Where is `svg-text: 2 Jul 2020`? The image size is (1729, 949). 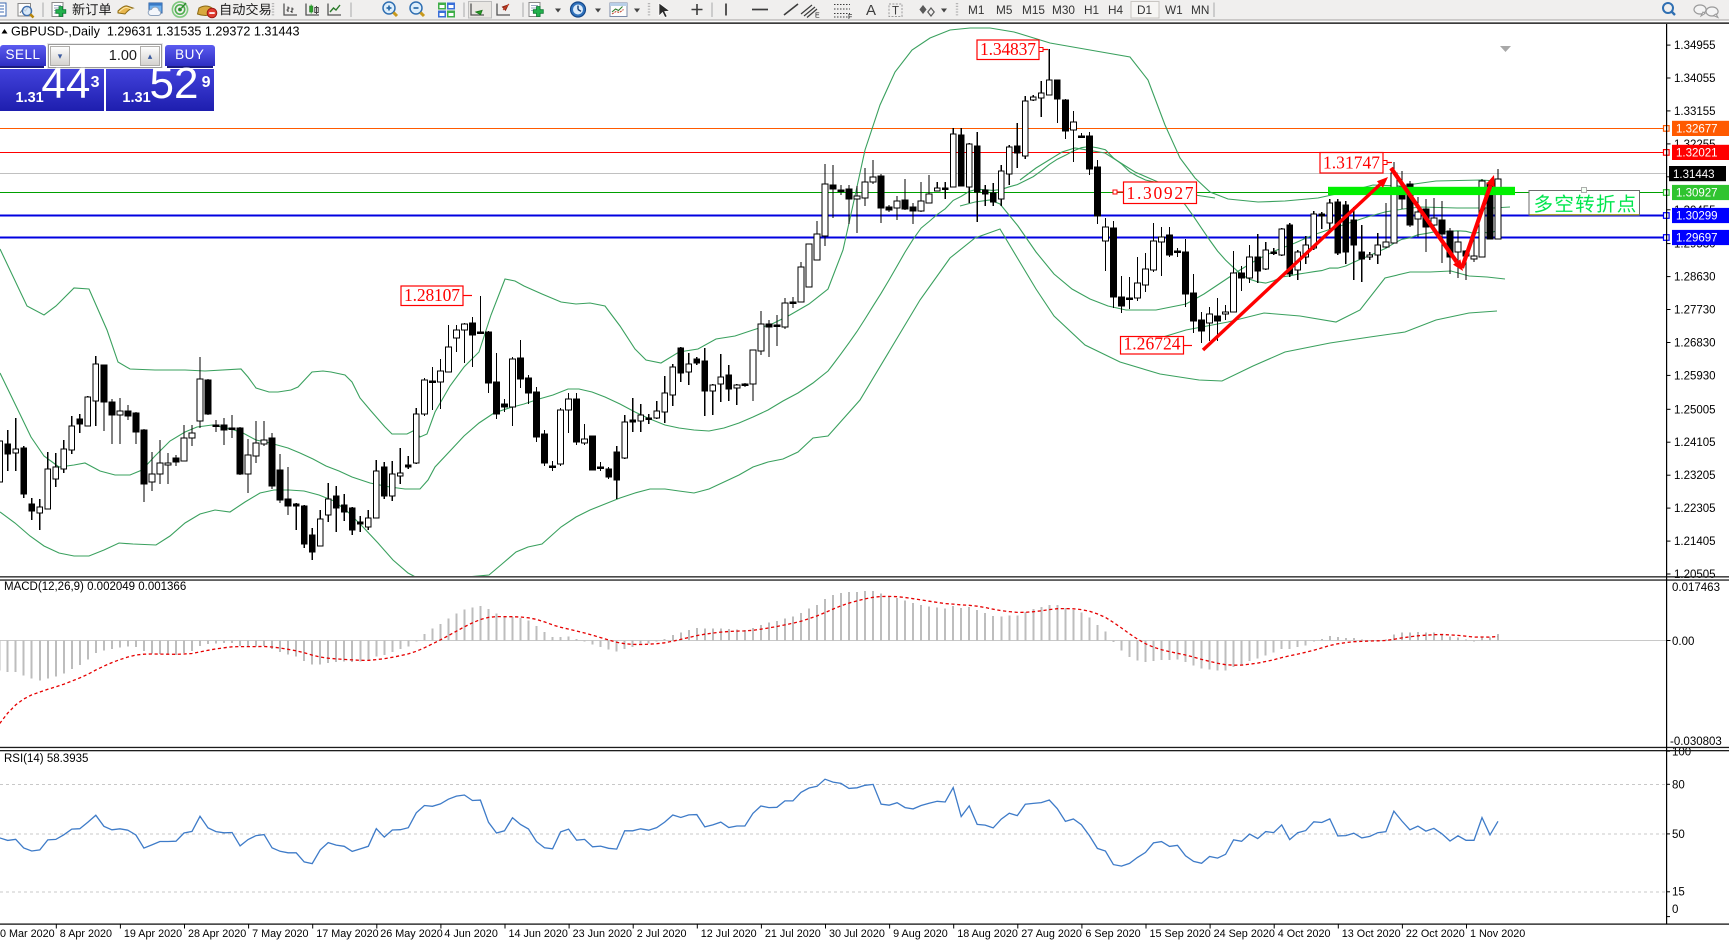
svg-text: 2 Jul 2020 is located at coordinates (662, 934).